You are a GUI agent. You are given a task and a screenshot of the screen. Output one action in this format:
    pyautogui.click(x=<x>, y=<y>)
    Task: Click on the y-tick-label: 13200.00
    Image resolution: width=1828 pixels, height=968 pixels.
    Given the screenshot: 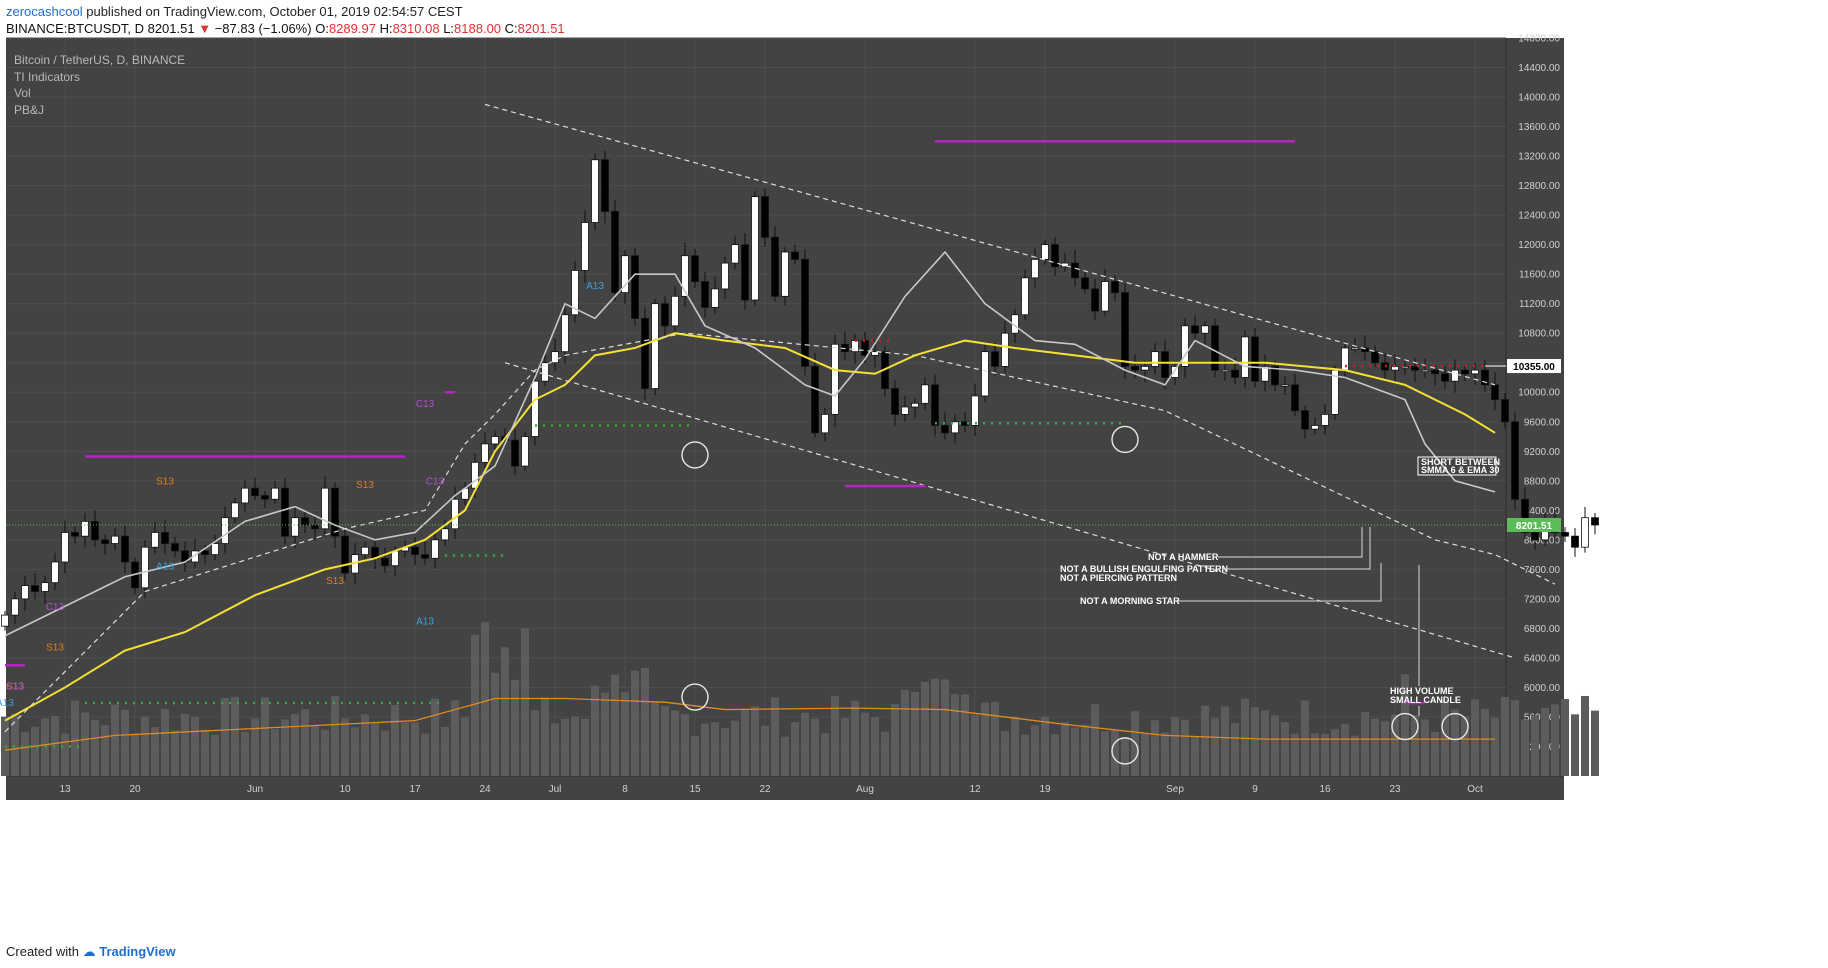 What is the action you would take?
    pyautogui.click(x=1539, y=157)
    